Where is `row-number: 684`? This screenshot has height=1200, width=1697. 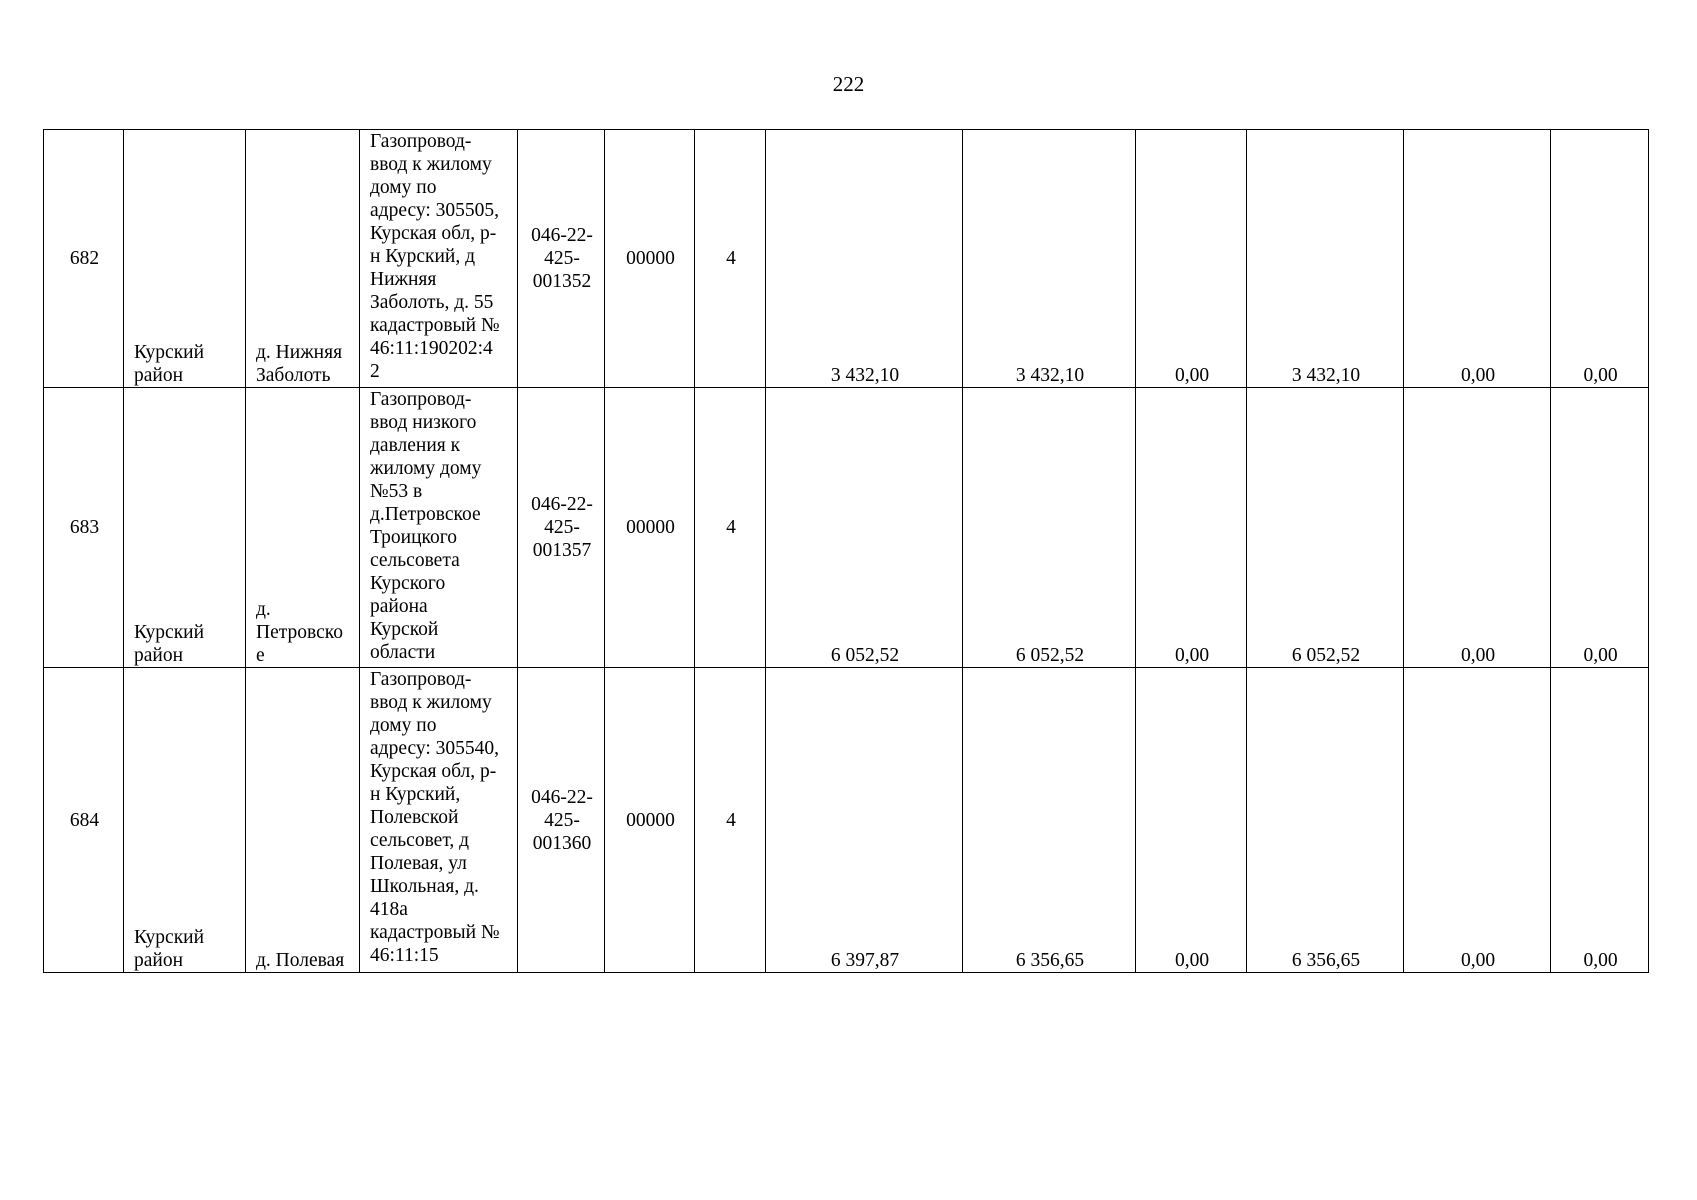
row-number: 684 is located at coordinates (83, 820).